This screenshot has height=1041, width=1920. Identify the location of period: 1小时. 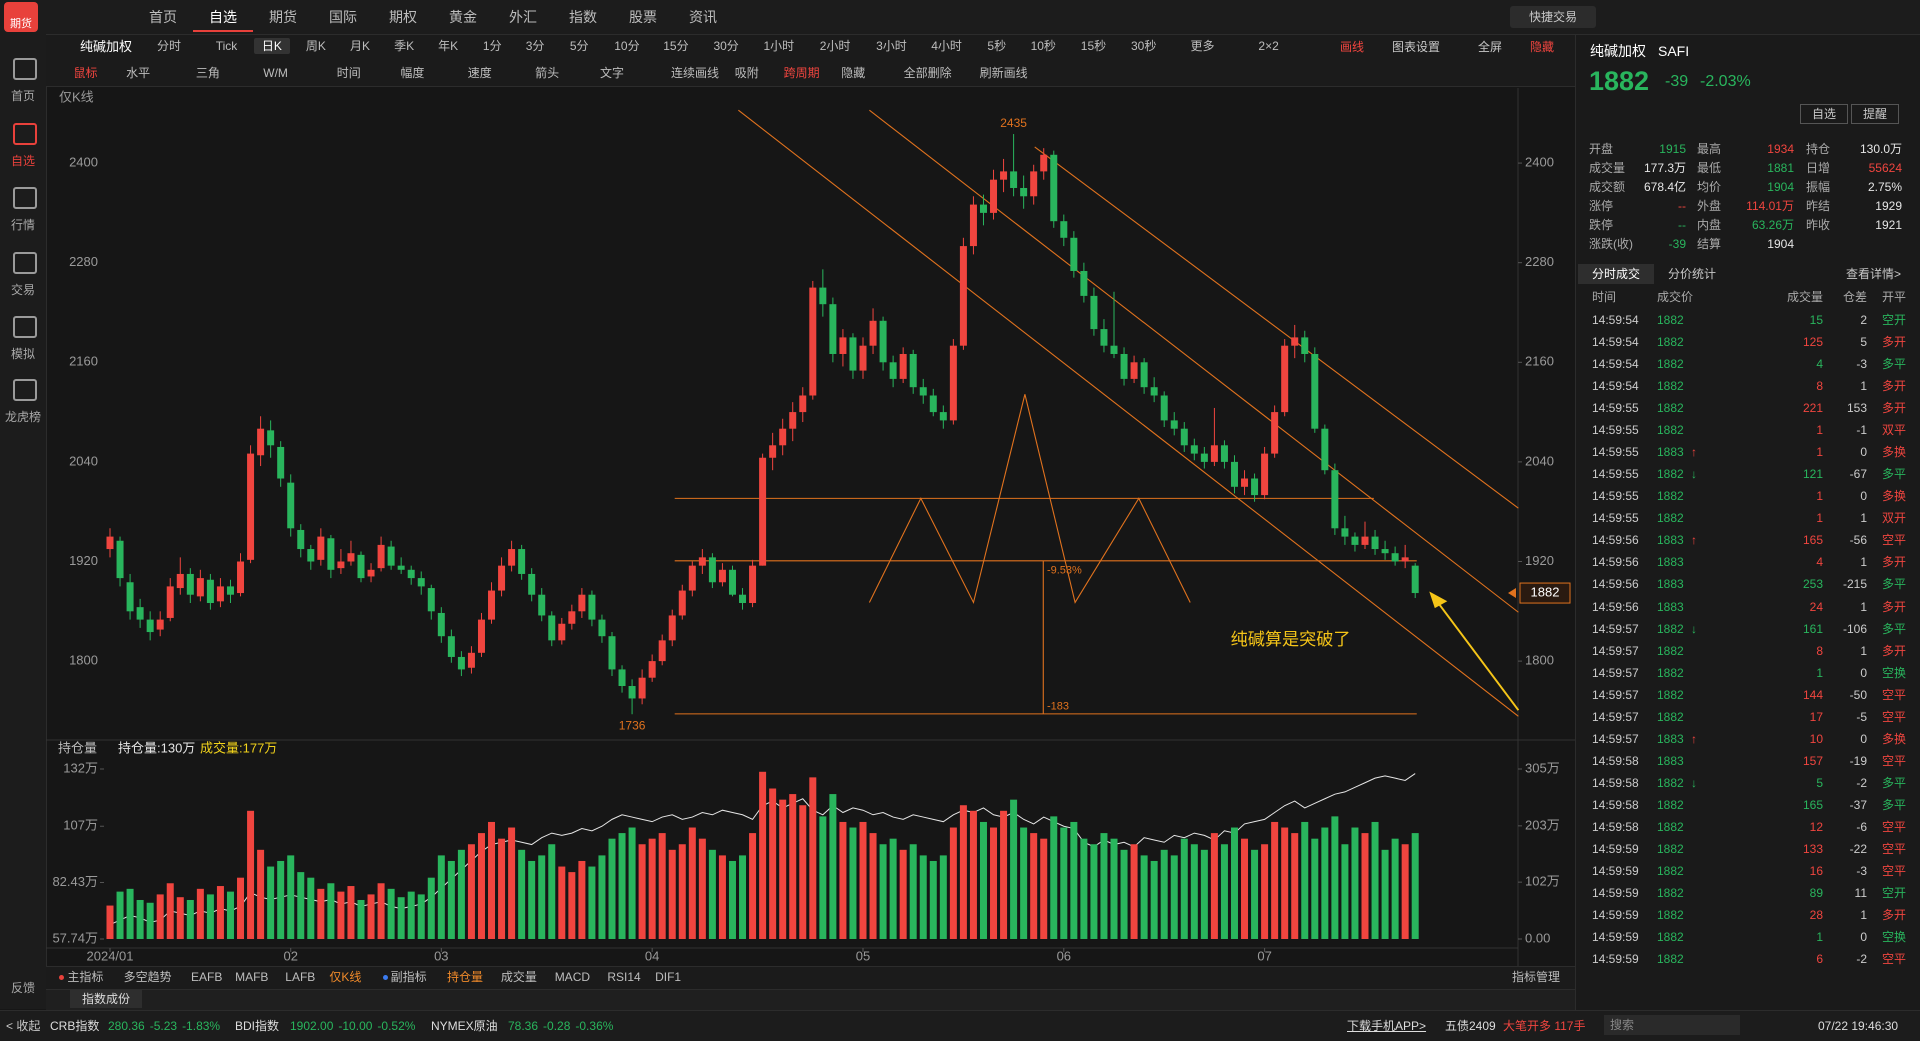
(779, 46).